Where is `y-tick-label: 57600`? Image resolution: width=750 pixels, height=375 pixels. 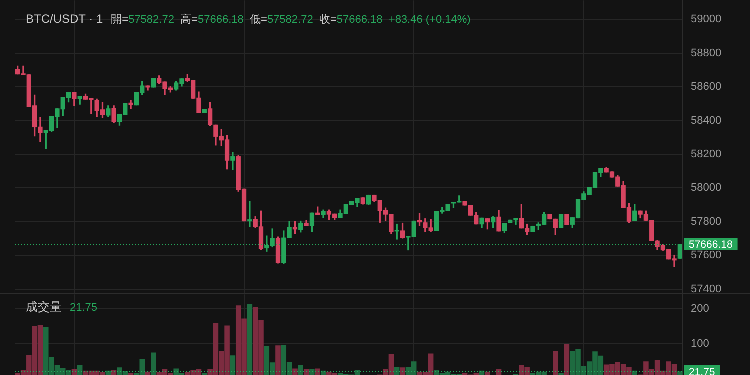
y-tick-label: 57600 is located at coordinates (706, 256).